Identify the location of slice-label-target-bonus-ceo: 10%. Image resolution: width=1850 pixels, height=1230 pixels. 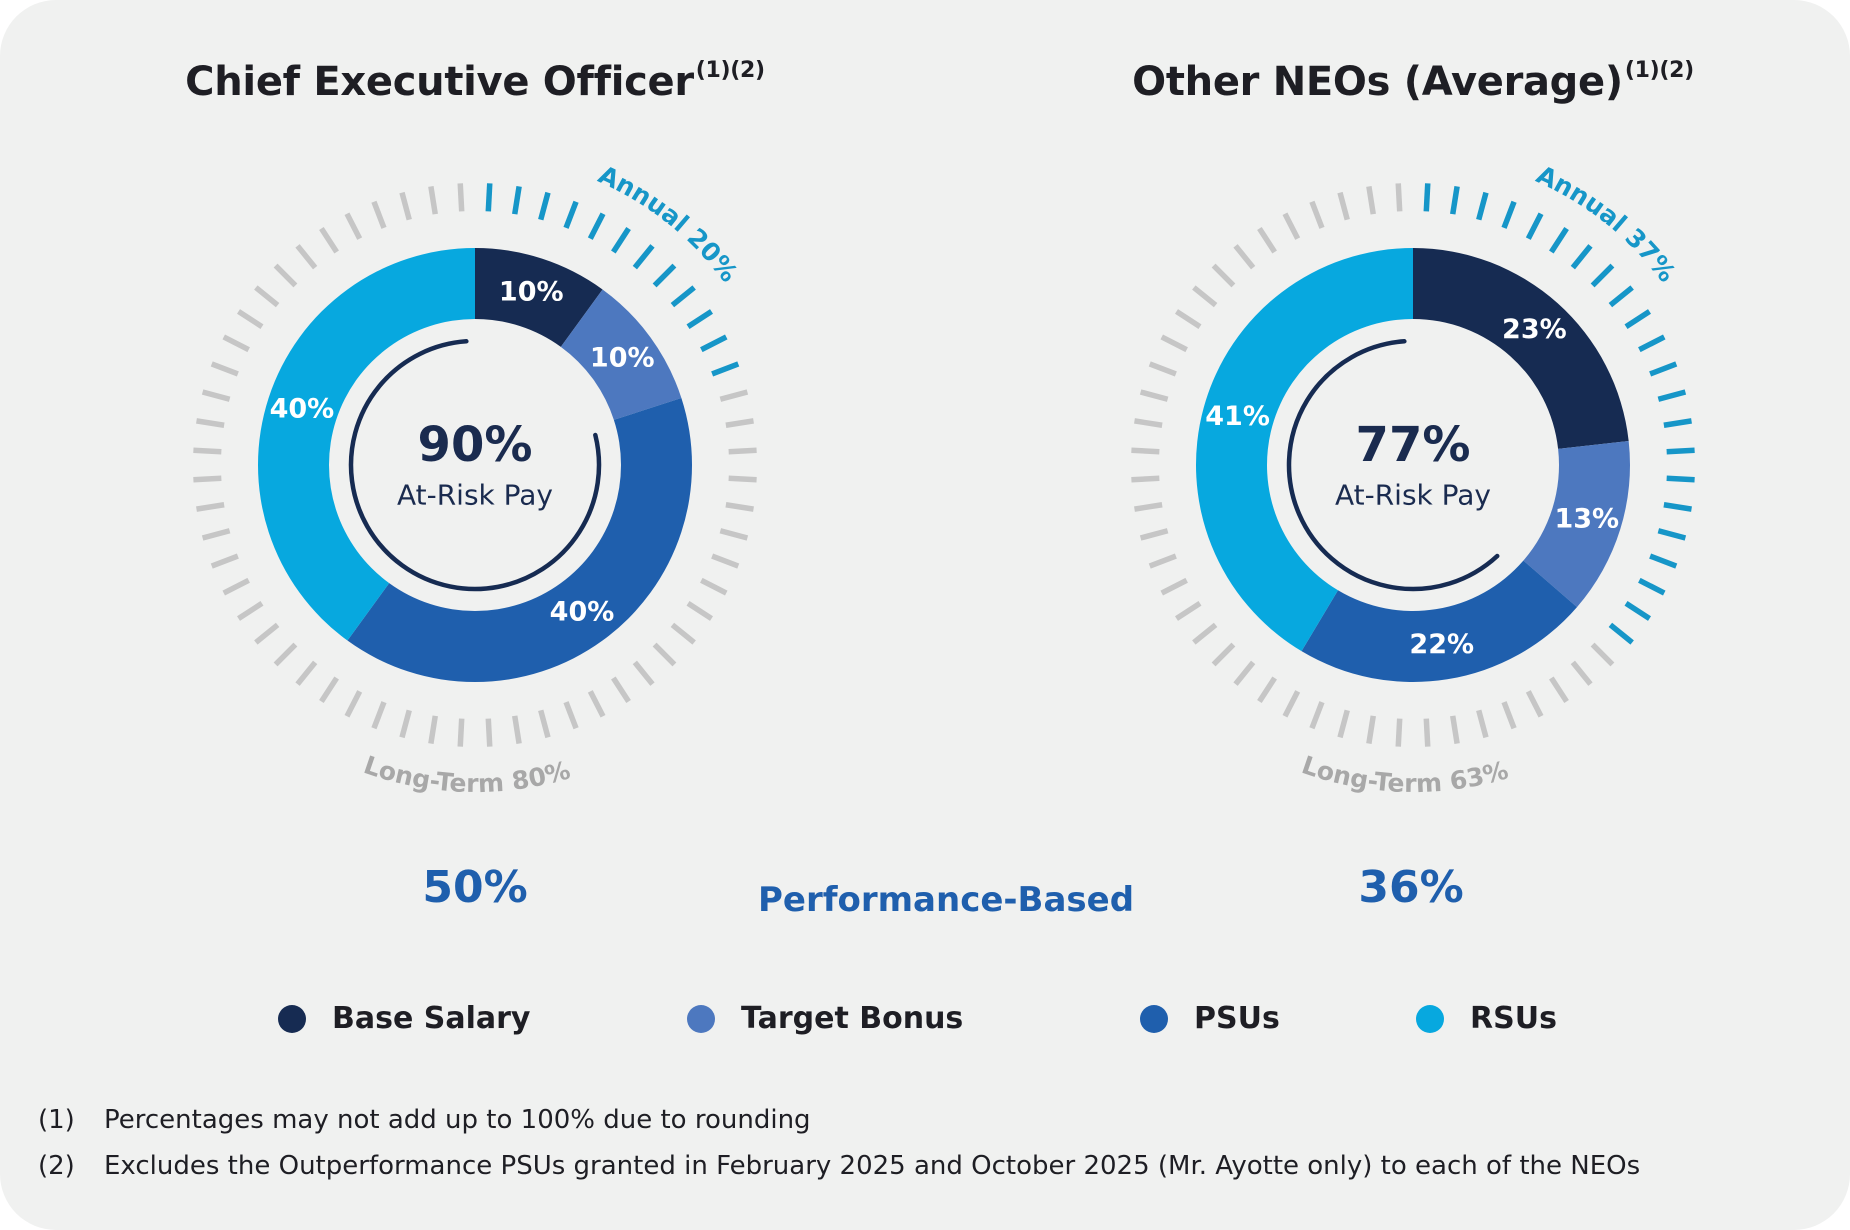
(622, 358).